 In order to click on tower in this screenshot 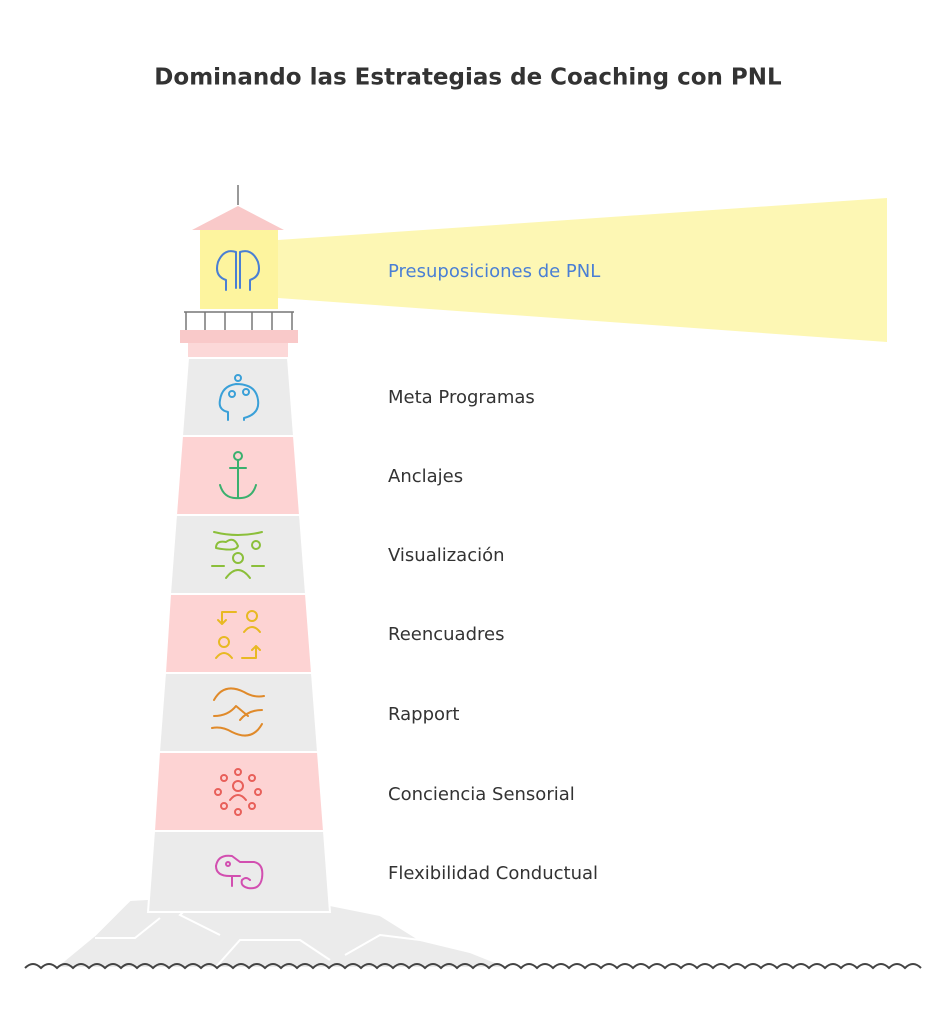, I will do `click(239, 635)`.